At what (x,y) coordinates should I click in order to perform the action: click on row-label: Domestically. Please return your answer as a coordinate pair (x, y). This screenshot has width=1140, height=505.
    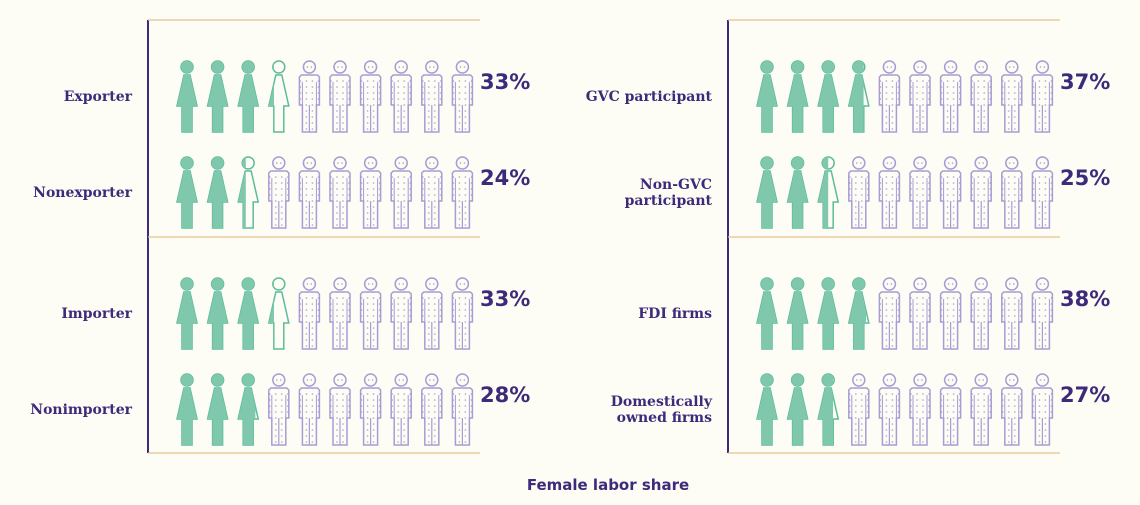
    Looking at the image, I should click on (662, 402).